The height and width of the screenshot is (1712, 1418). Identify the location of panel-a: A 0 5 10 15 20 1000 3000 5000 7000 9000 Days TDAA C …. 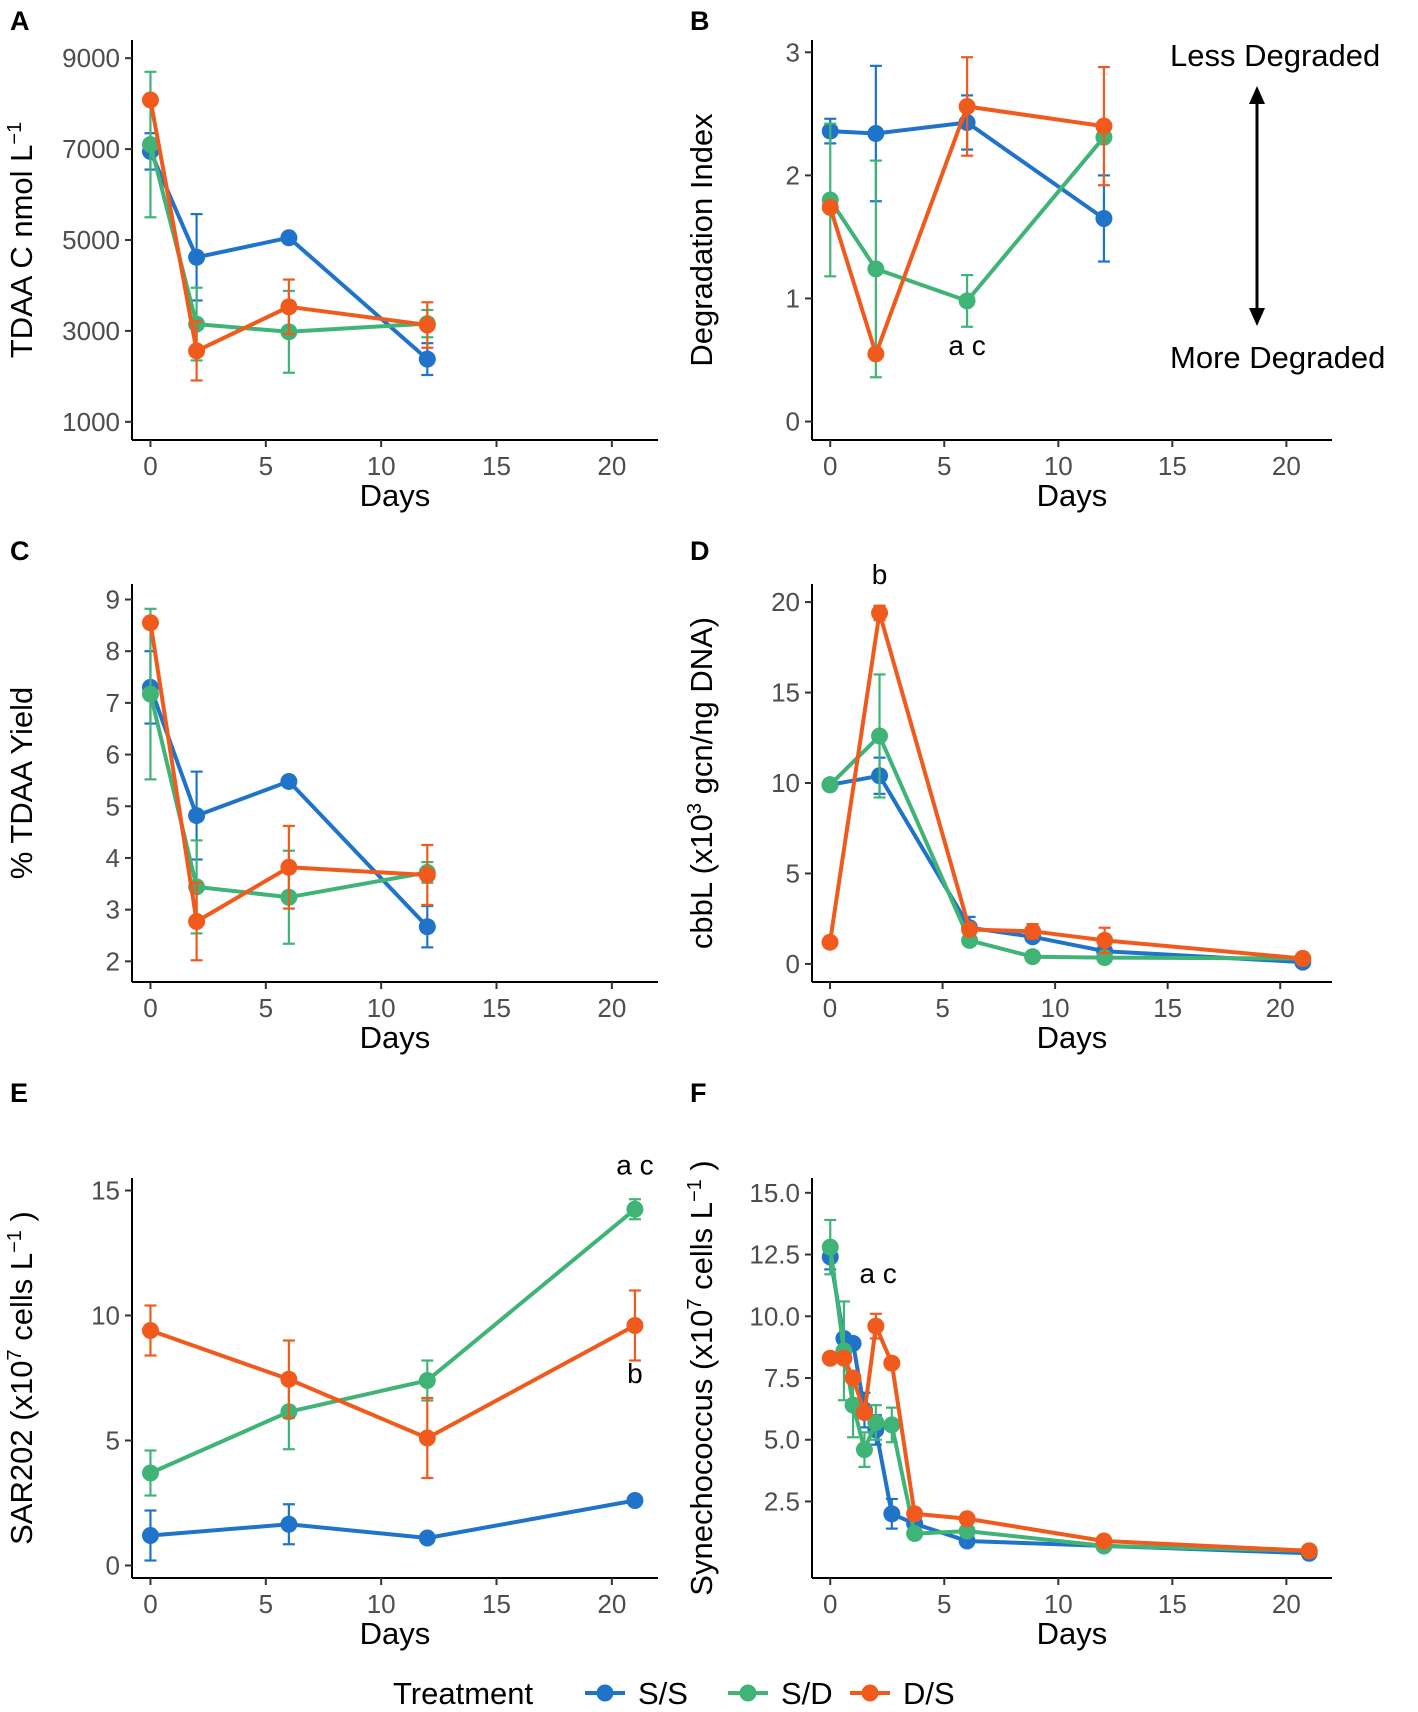
(331, 259).